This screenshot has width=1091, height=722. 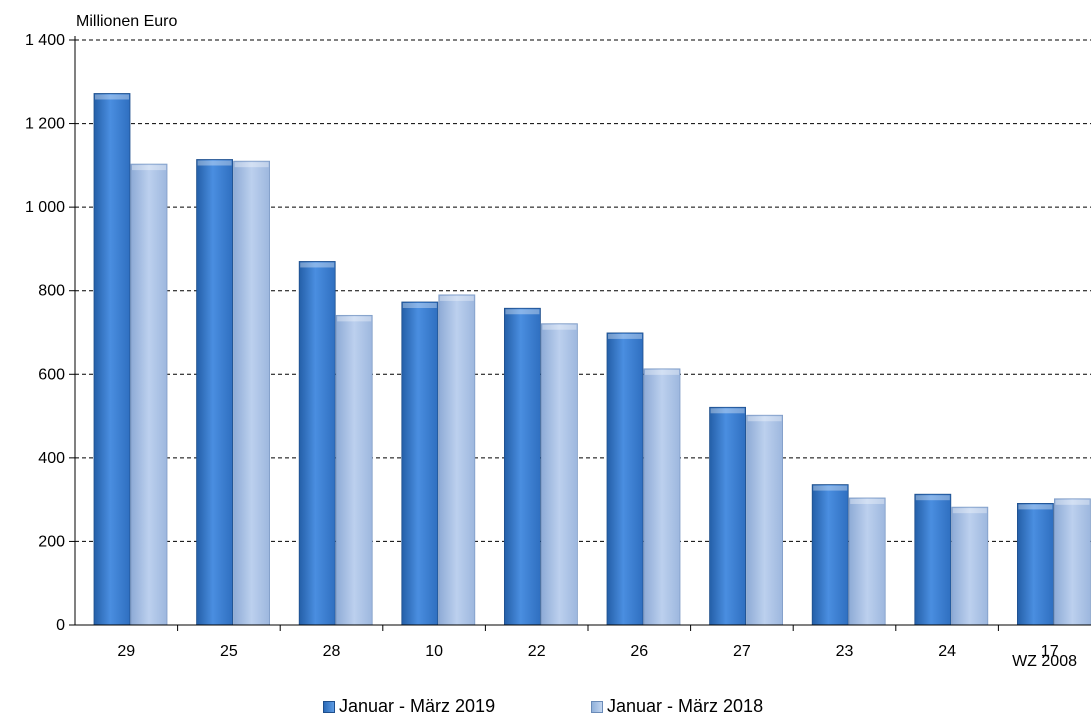 I want to click on x-axis-title: WZ 2008, so click(x=1044, y=661).